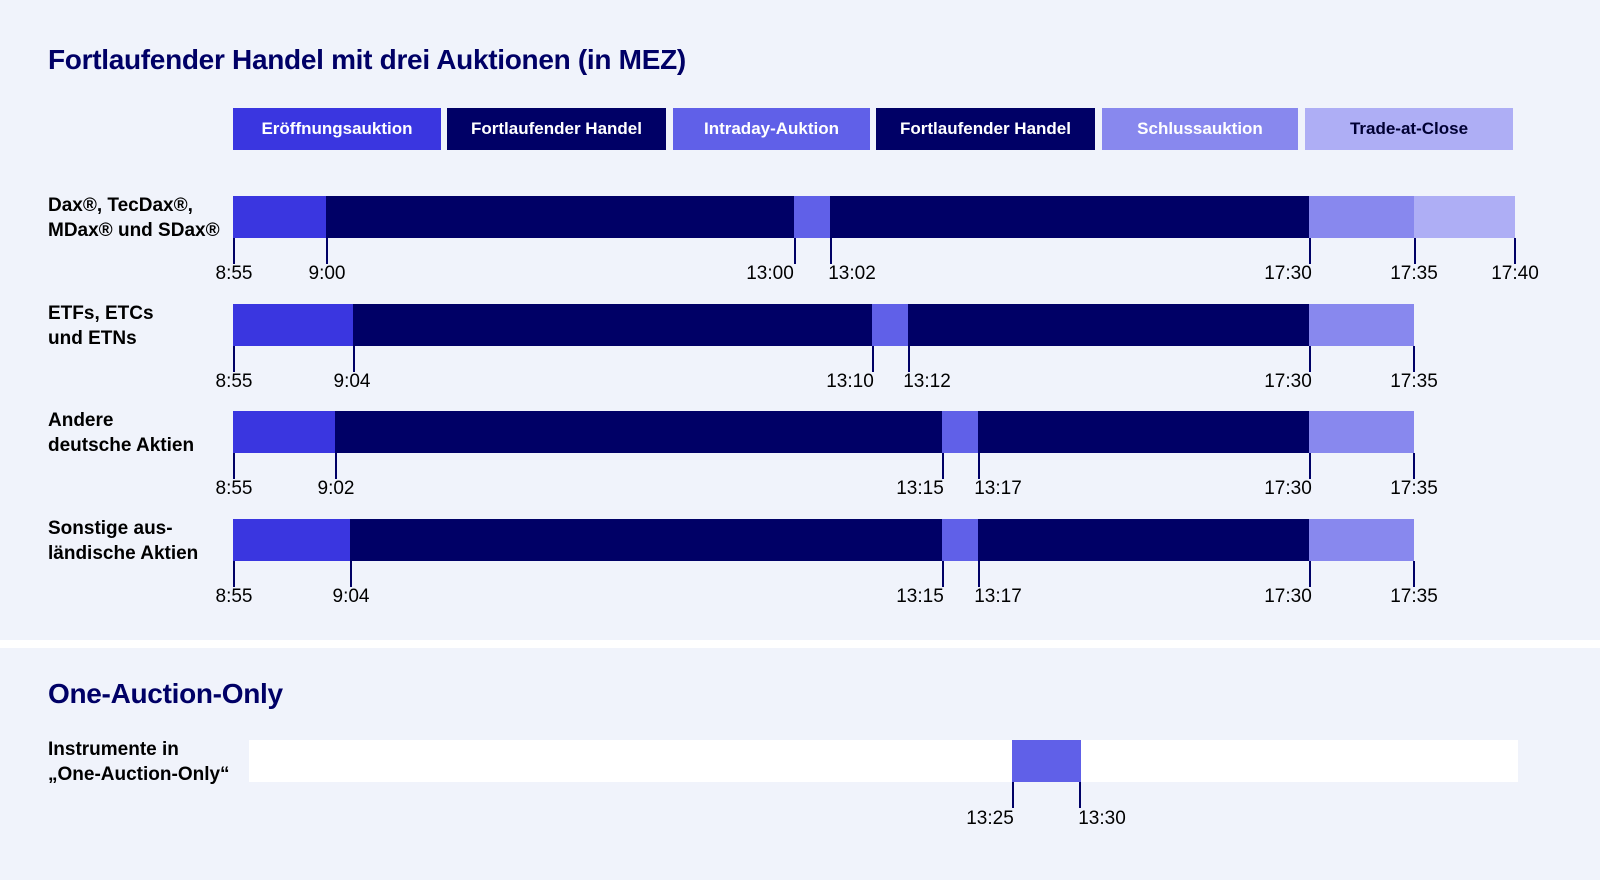  I want to click on bar-segment-tac, so click(1464, 217).